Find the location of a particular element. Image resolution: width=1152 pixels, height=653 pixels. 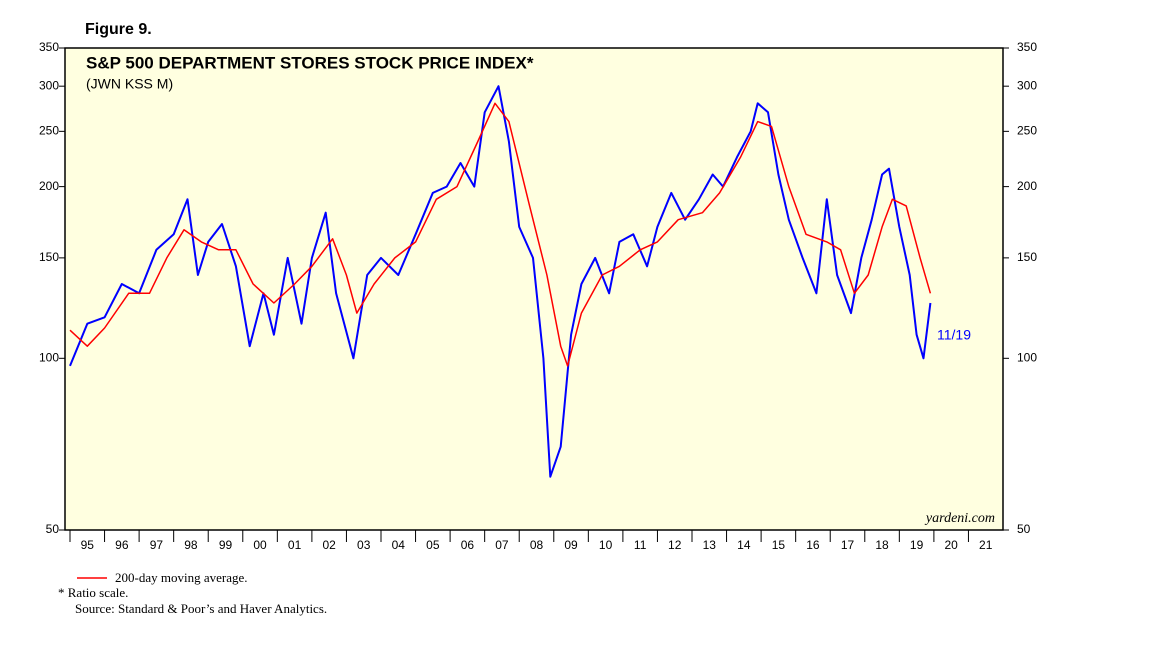

y-tick-label: 200 is located at coordinates (49, 186).